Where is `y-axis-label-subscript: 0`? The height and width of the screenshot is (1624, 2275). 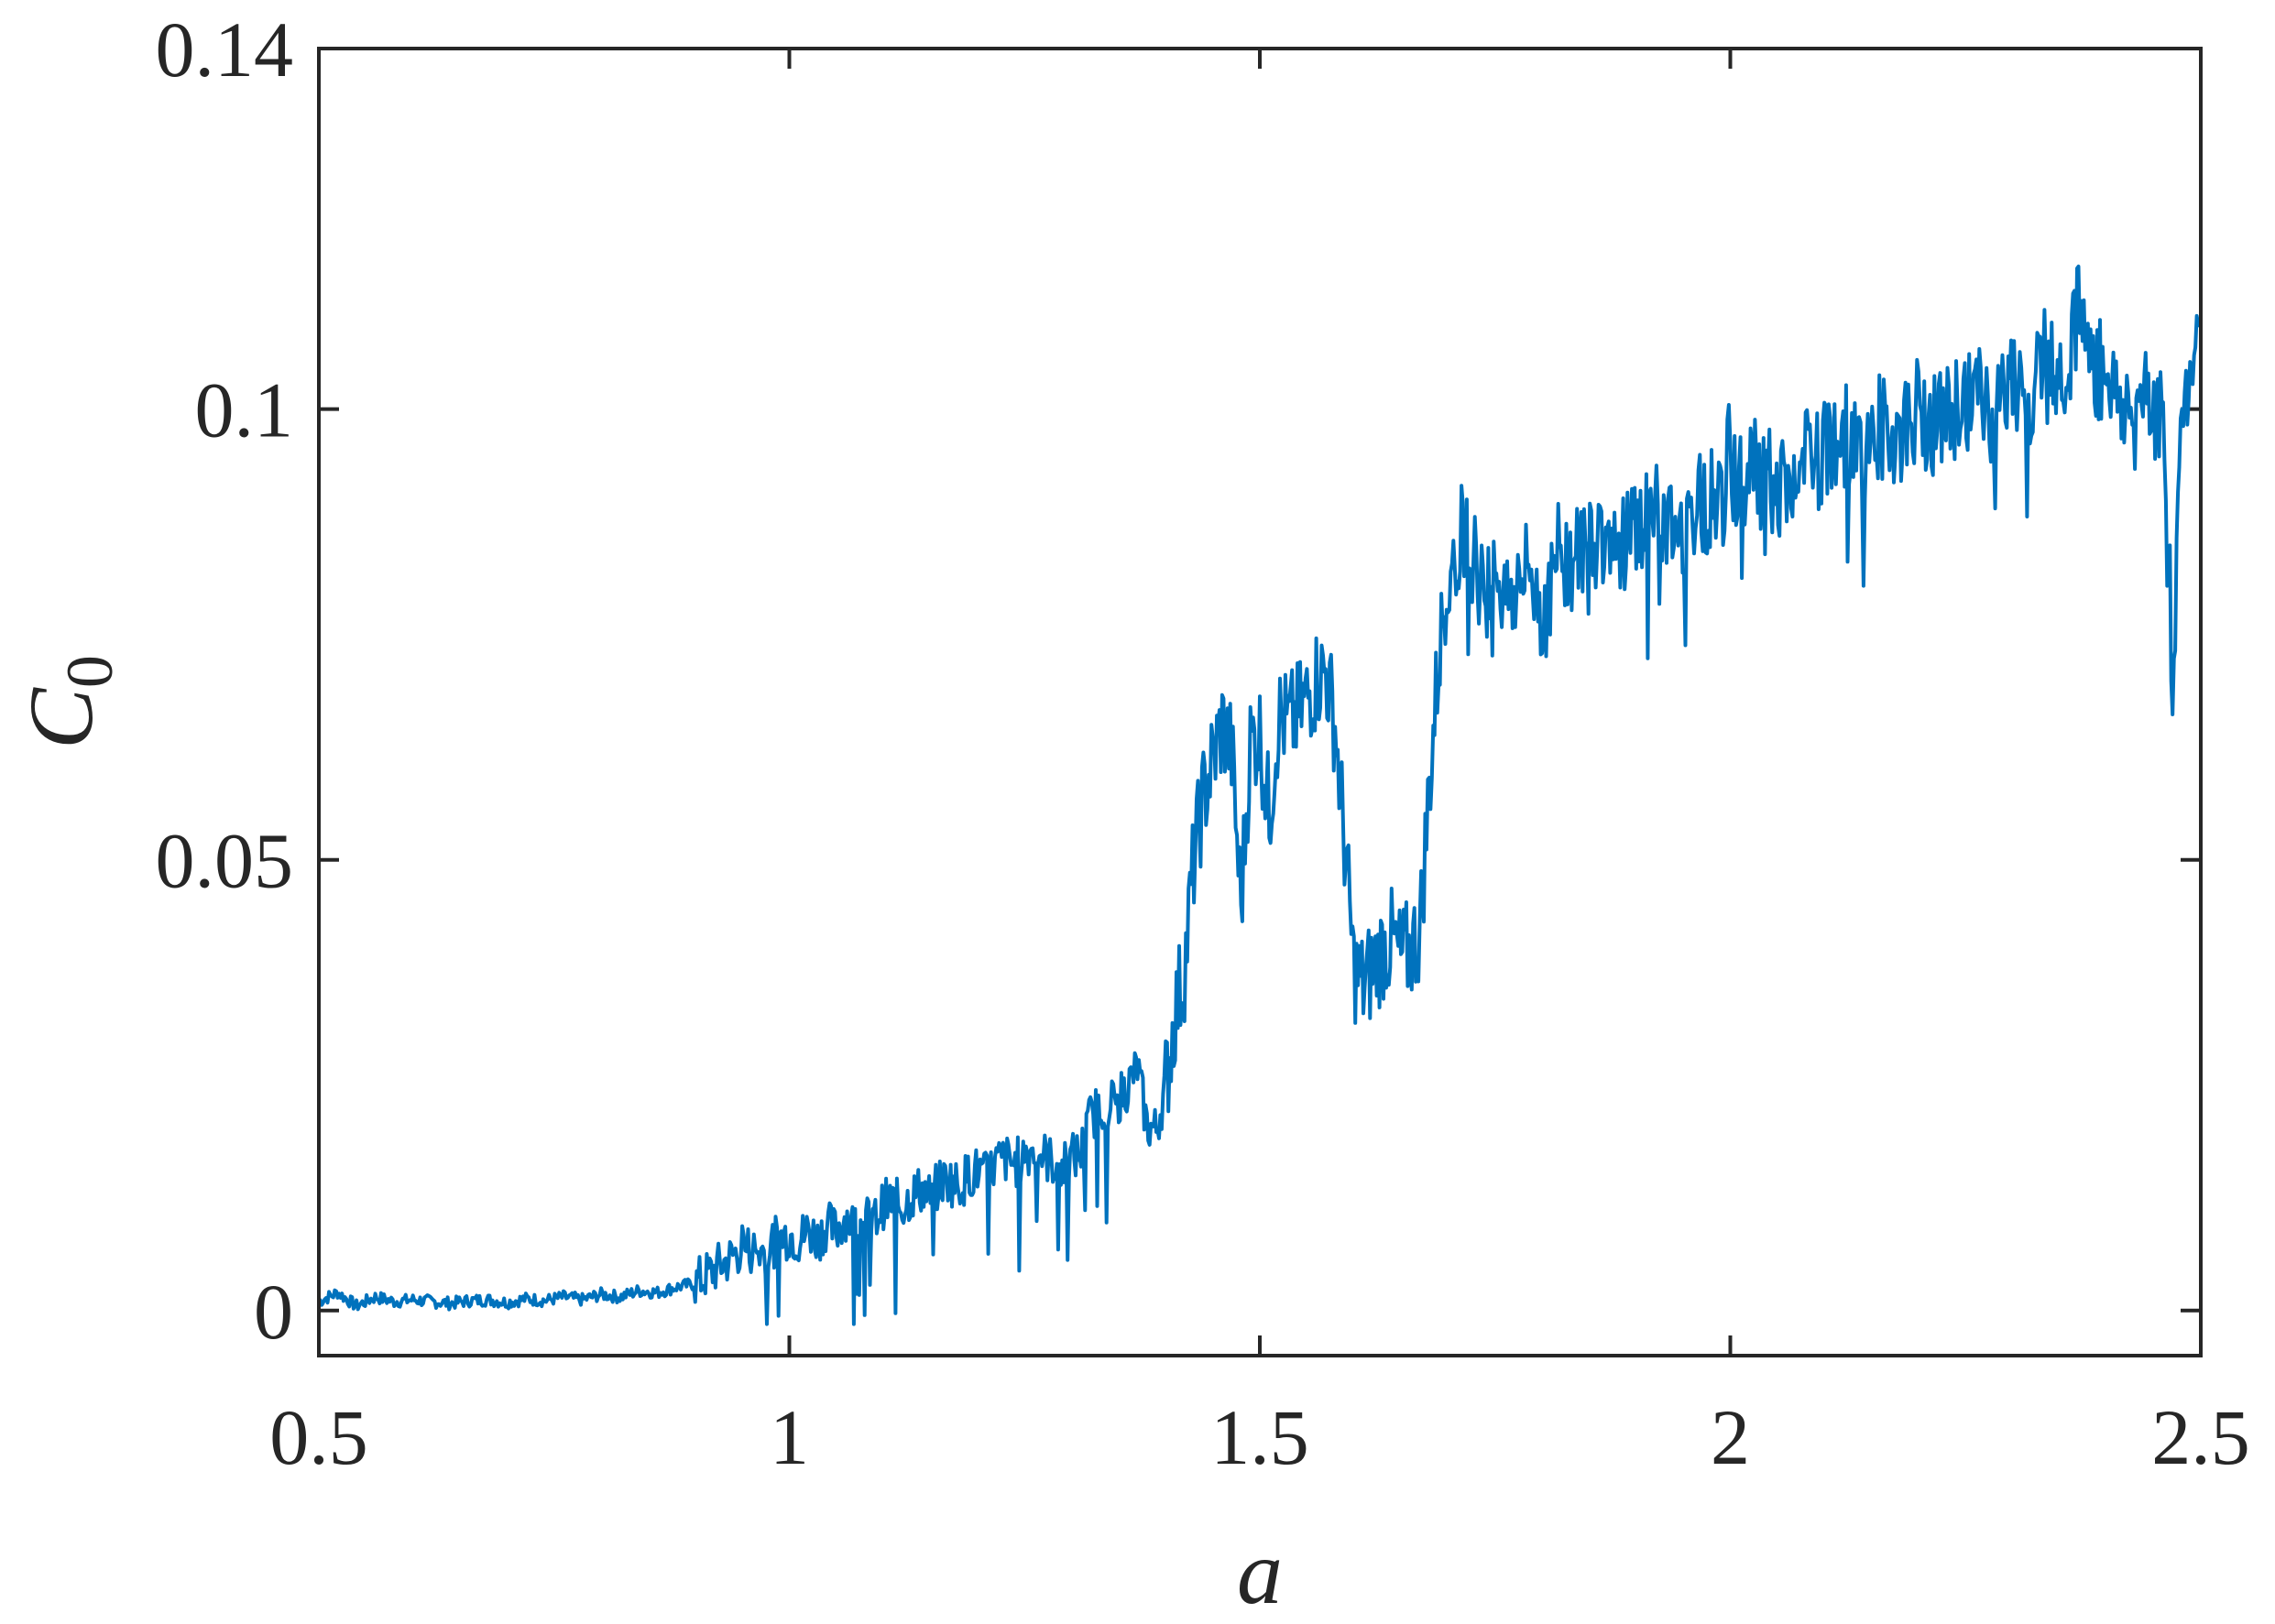 y-axis-label-subscript: 0 is located at coordinates (89, 671).